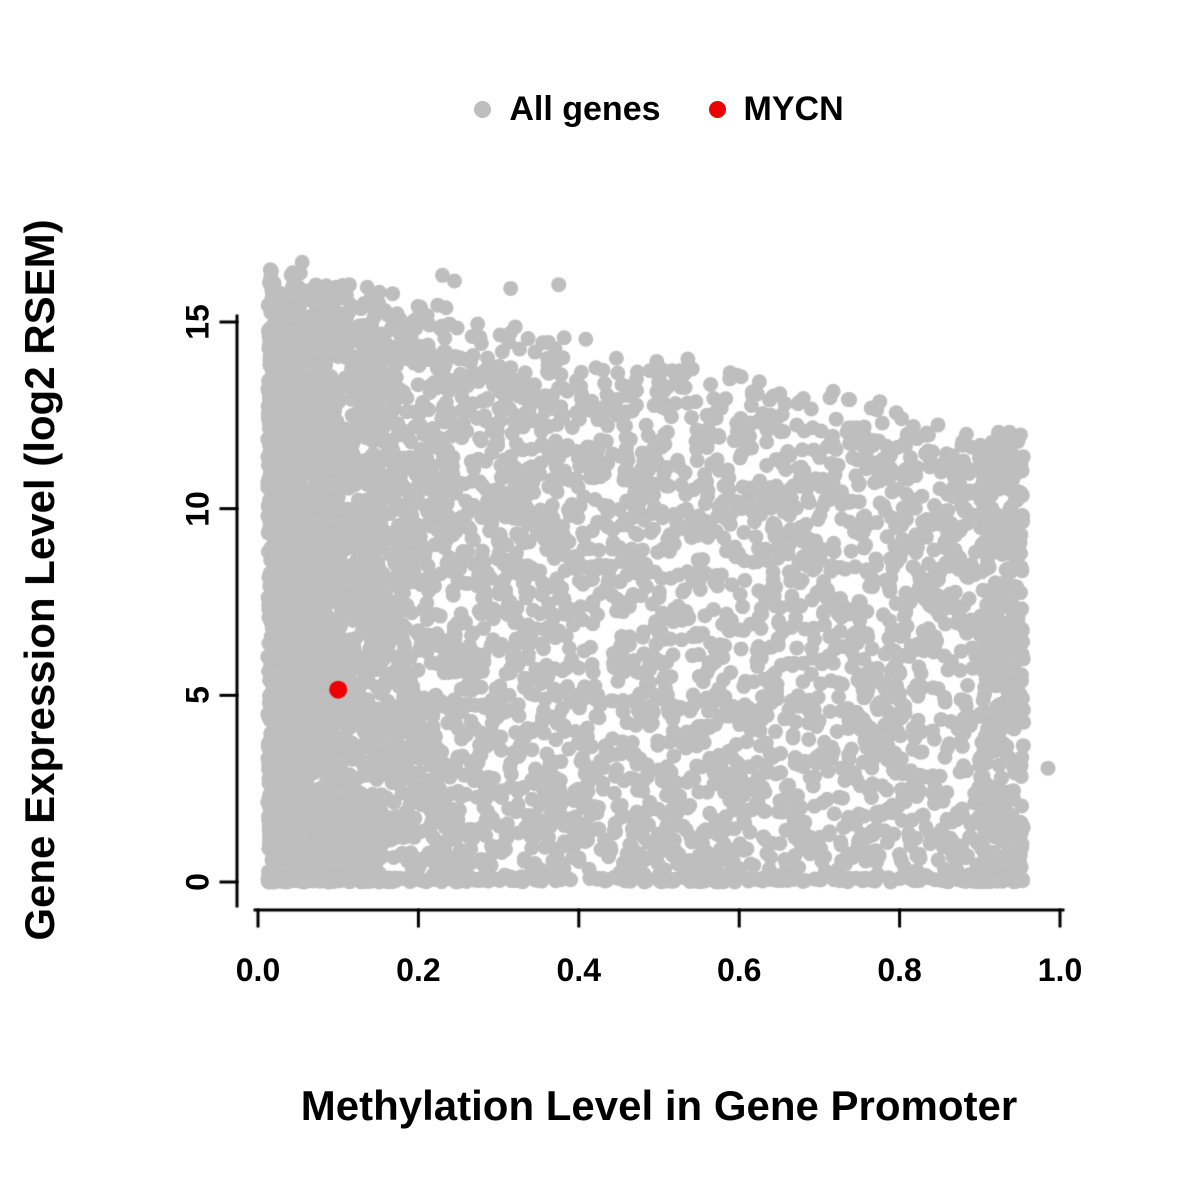  What do you see at coordinates (483, 109) in the screenshot?
I see `legend-dot-all-genes` at bounding box center [483, 109].